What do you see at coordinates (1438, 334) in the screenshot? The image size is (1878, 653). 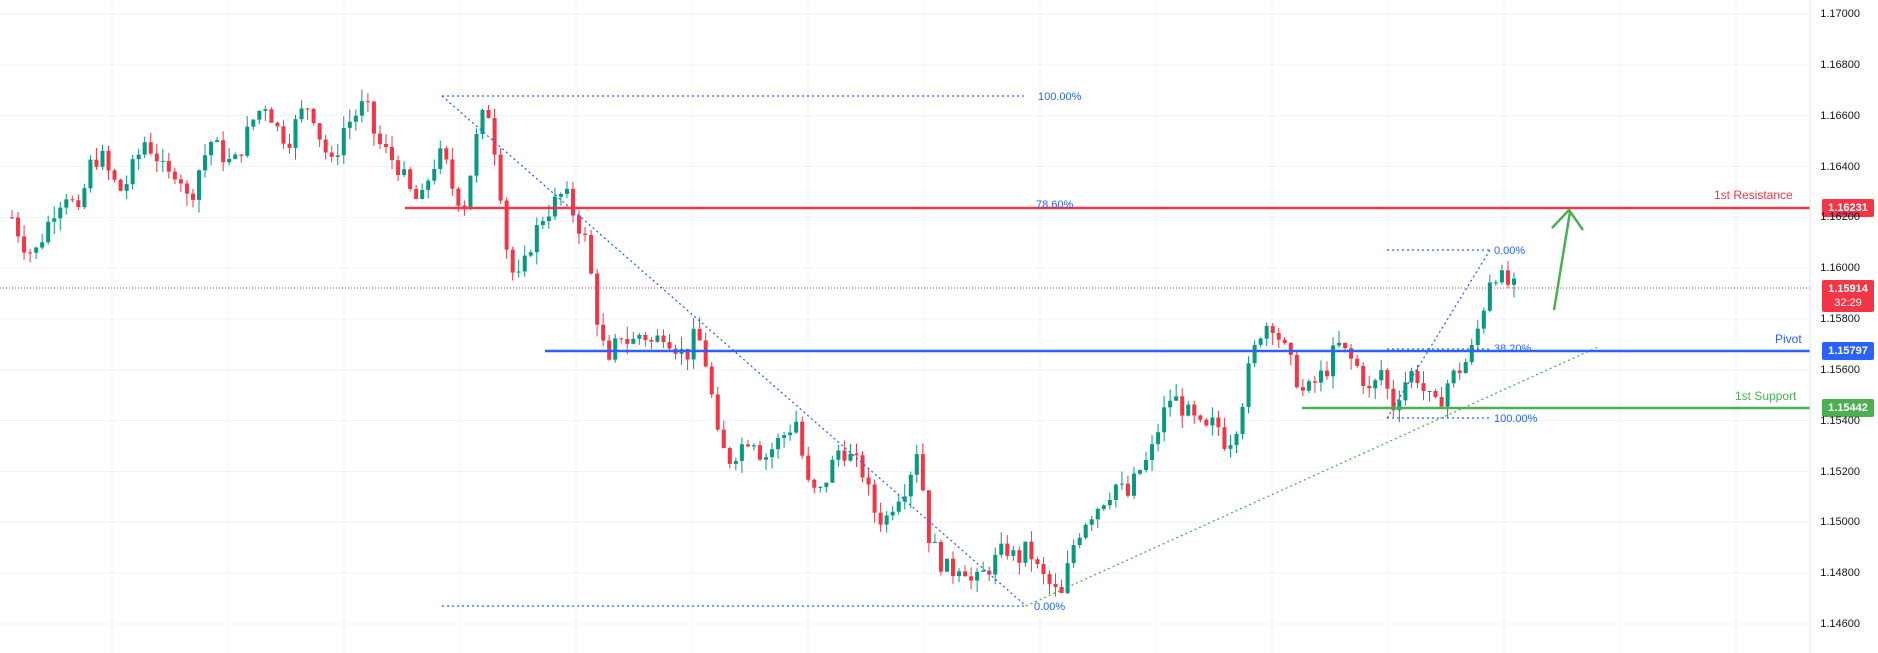 I see `fib2-diagonal` at bounding box center [1438, 334].